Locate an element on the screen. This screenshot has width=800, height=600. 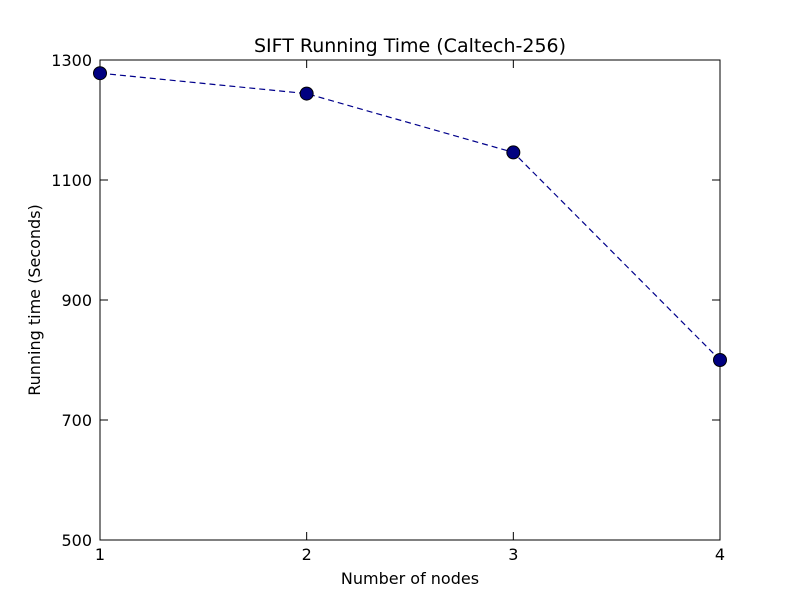
x-tick-label: 2 is located at coordinates (307, 554).